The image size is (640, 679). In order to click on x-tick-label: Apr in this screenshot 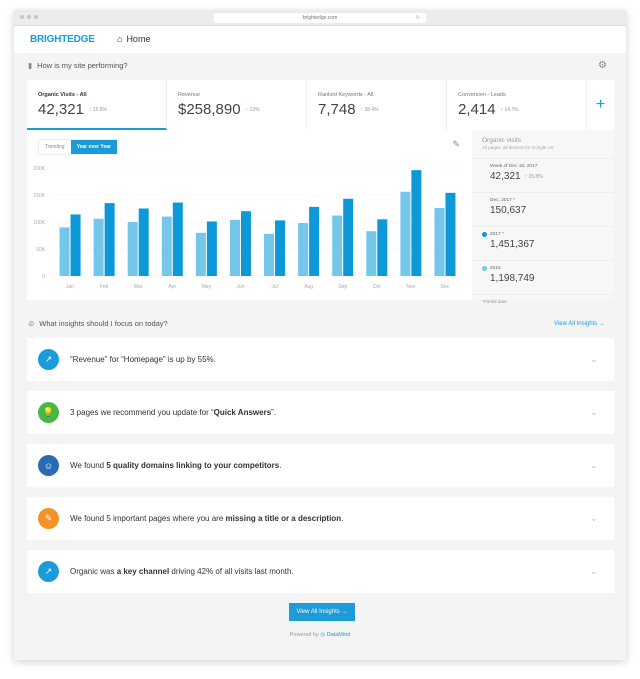, I will do `click(172, 287)`.